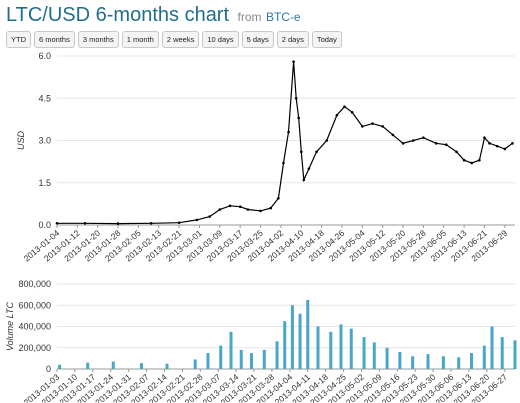 The height and width of the screenshot is (403, 520). I want to click on y-tick-label: 0.0, so click(44, 225).